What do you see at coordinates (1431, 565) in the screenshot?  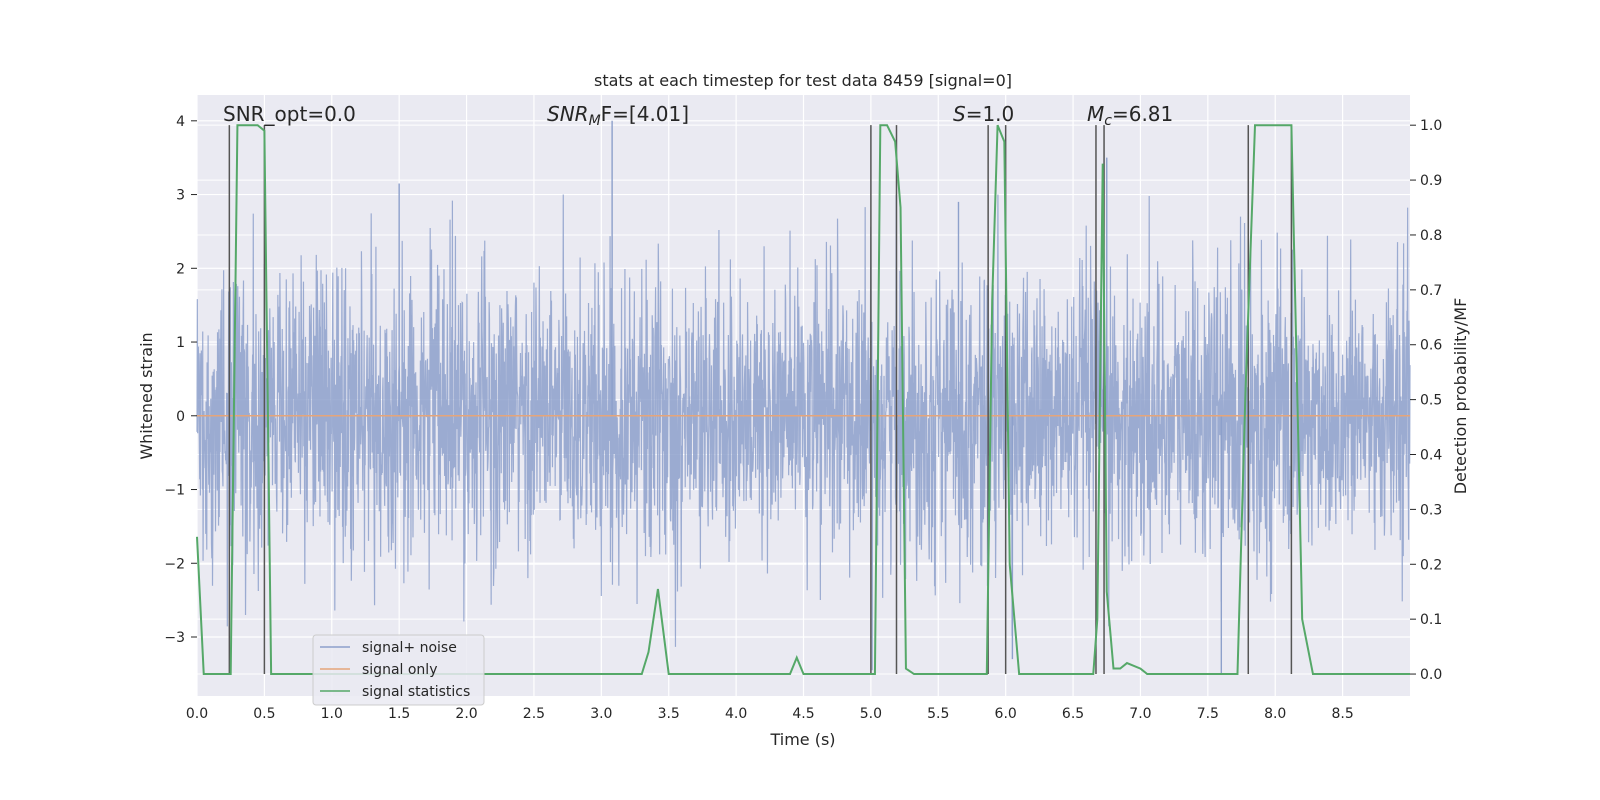 I see `y-right-tick-label: 0.2` at bounding box center [1431, 565].